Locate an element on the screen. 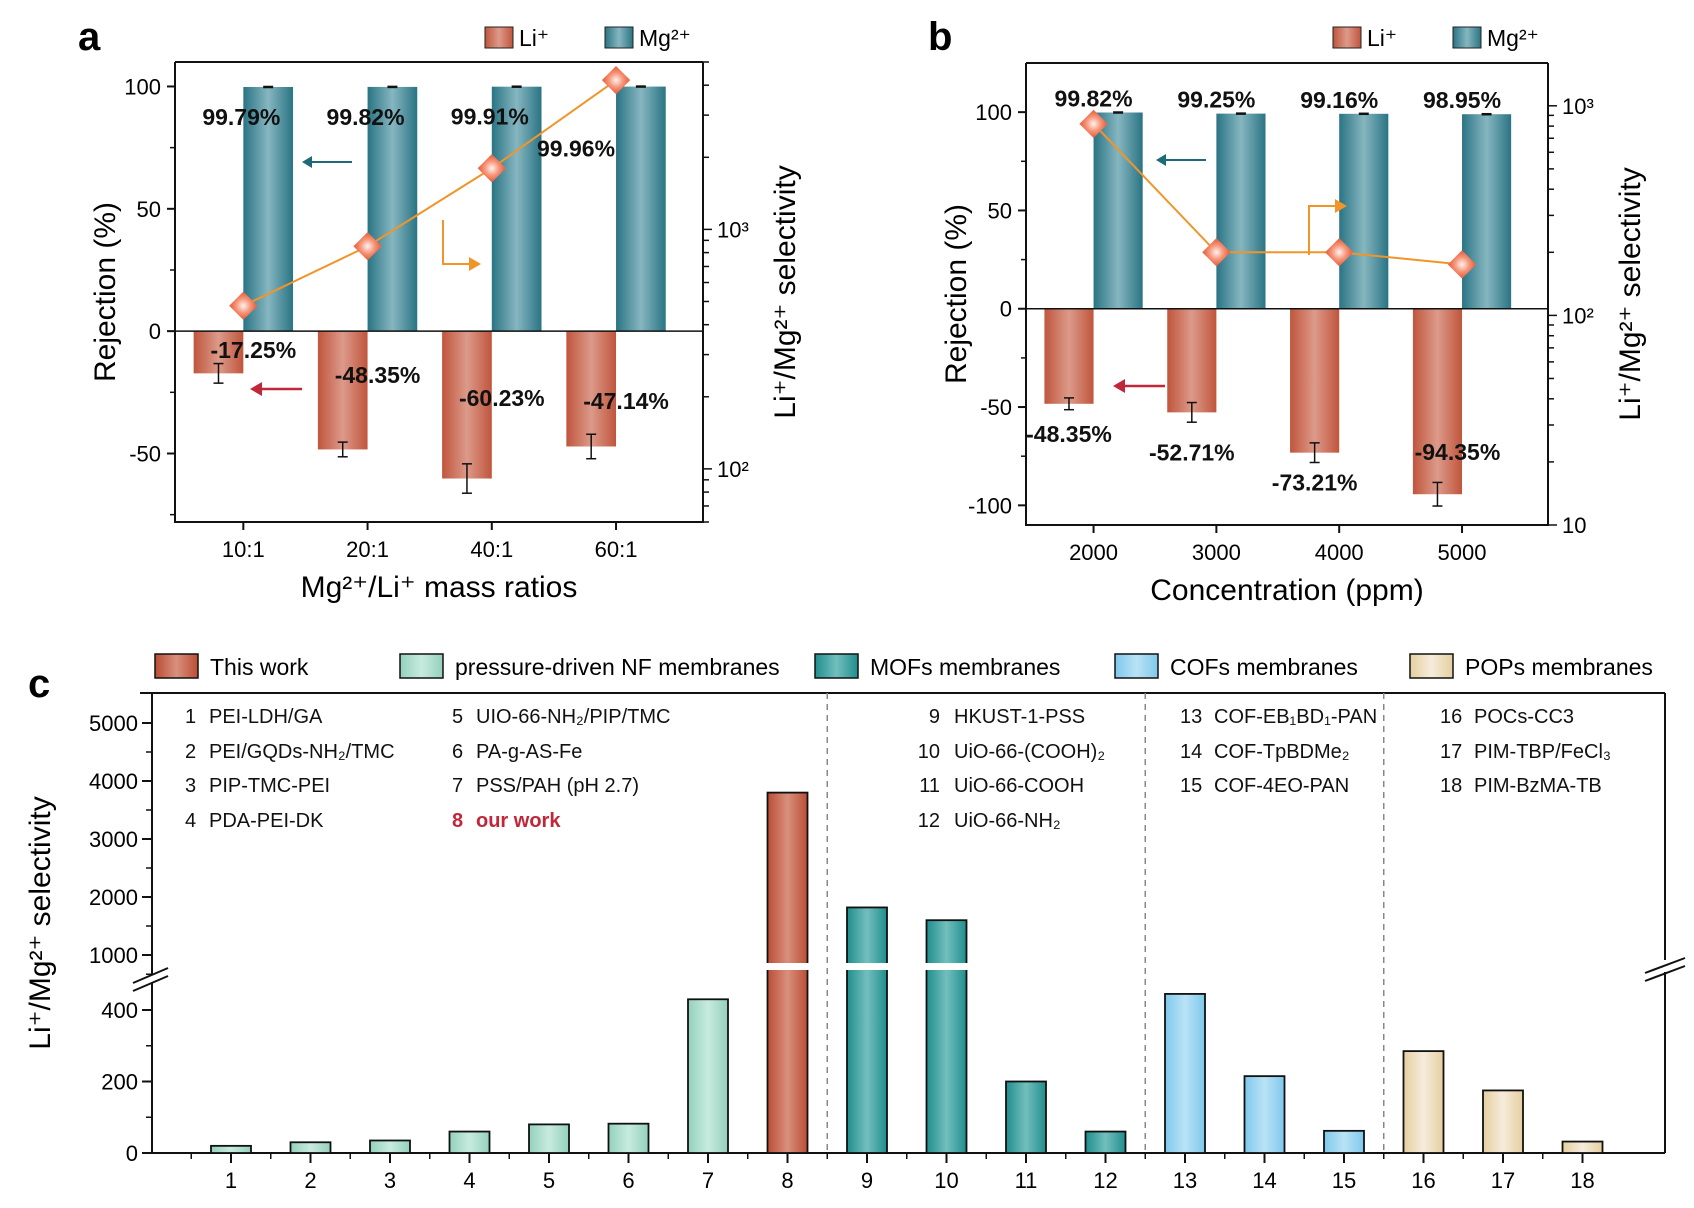 The image size is (1694, 1208). legend-swatch-pops is located at coordinates (1431, 666).